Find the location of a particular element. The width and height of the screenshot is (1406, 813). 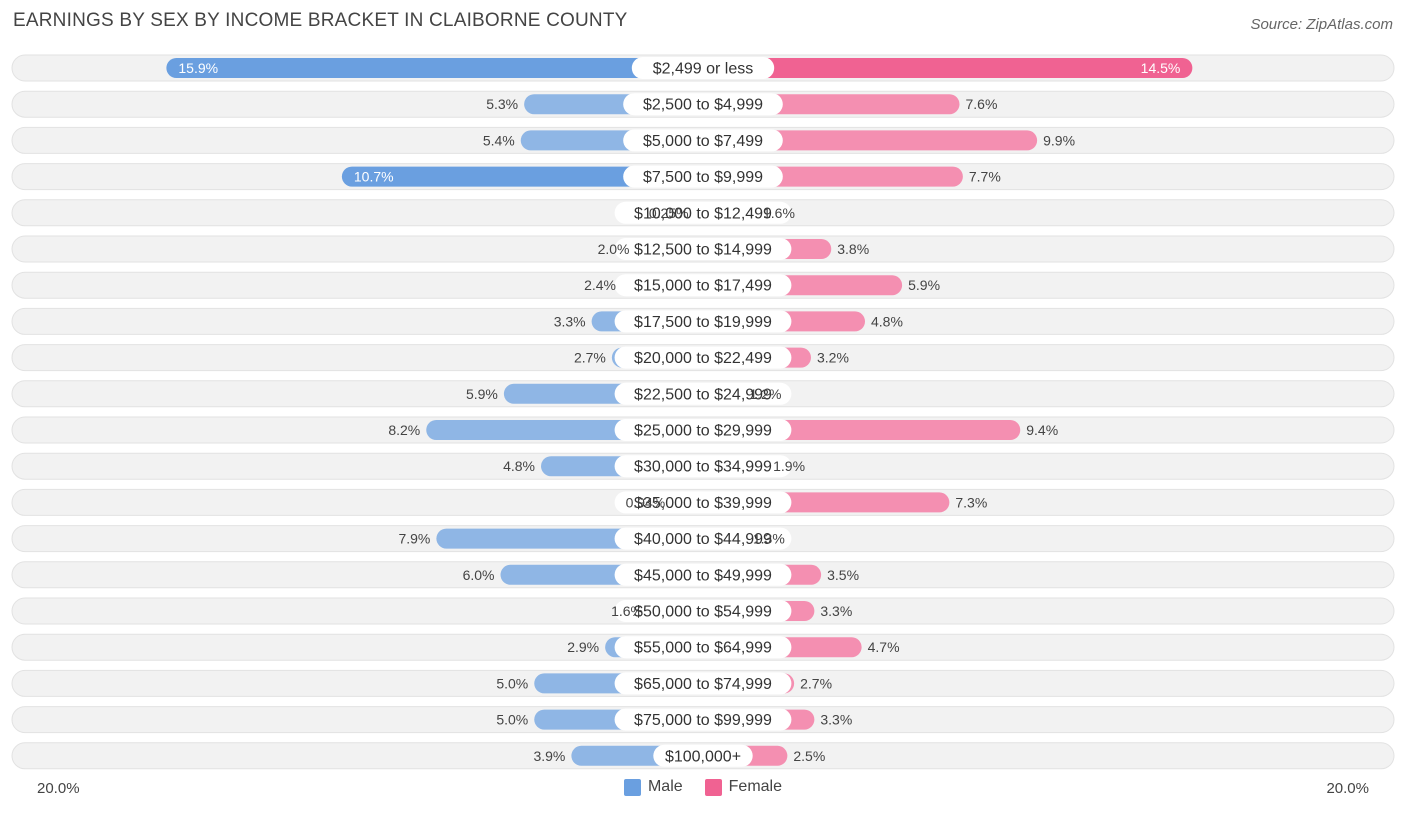

male-value-label: 3.3% is located at coordinates (570, 321).